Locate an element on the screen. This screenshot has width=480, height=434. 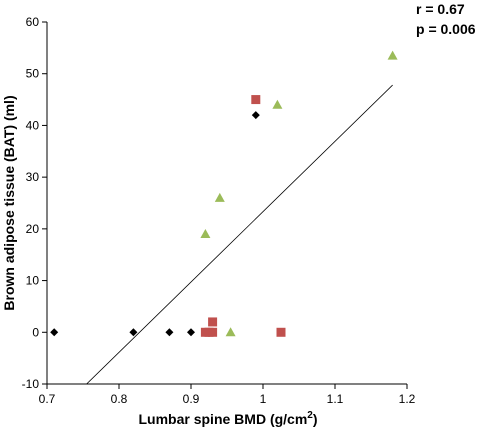
x-tick-label: 0.7 is located at coordinates (47, 399).